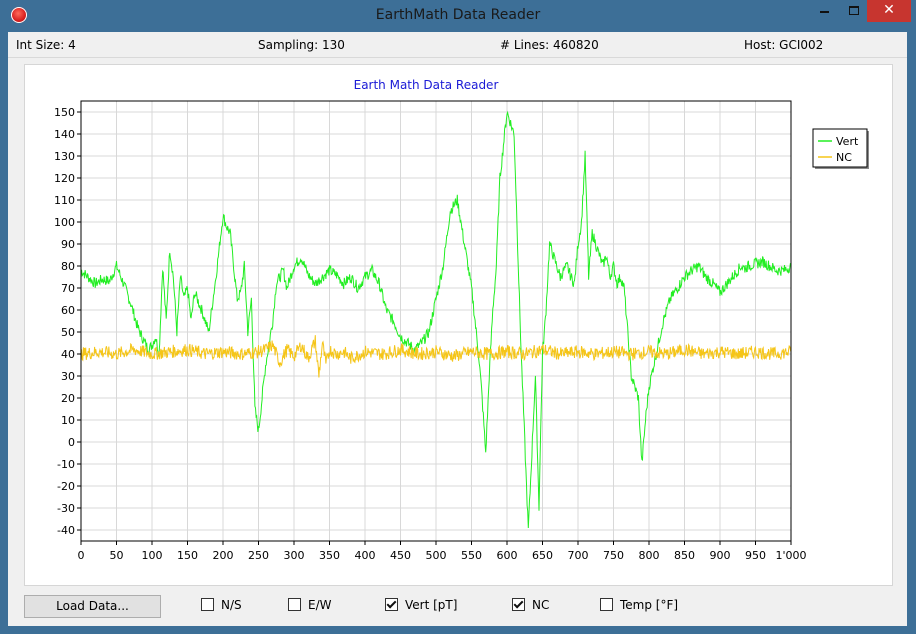 This screenshot has height=634, width=916. I want to click on series-line-nc, so click(436, 356).